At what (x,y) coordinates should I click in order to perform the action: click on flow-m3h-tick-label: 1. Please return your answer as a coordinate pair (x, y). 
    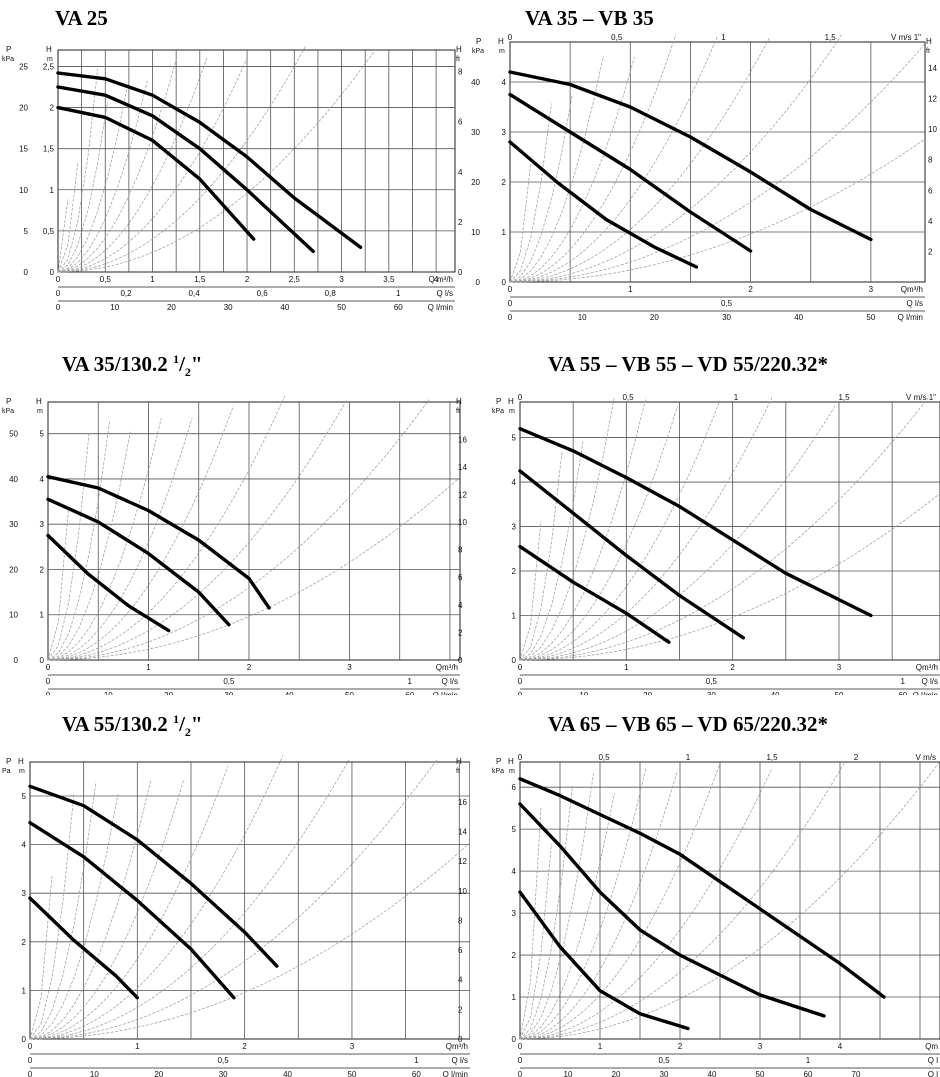
    Looking at the image, I should click on (600, 1046).